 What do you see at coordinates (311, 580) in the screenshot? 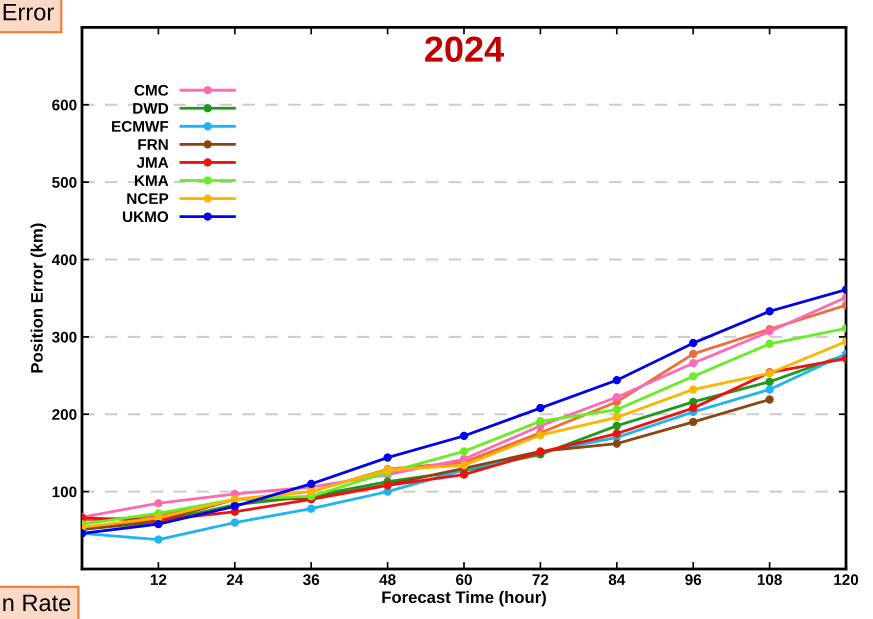
I see `x-tick-label: 36` at bounding box center [311, 580].